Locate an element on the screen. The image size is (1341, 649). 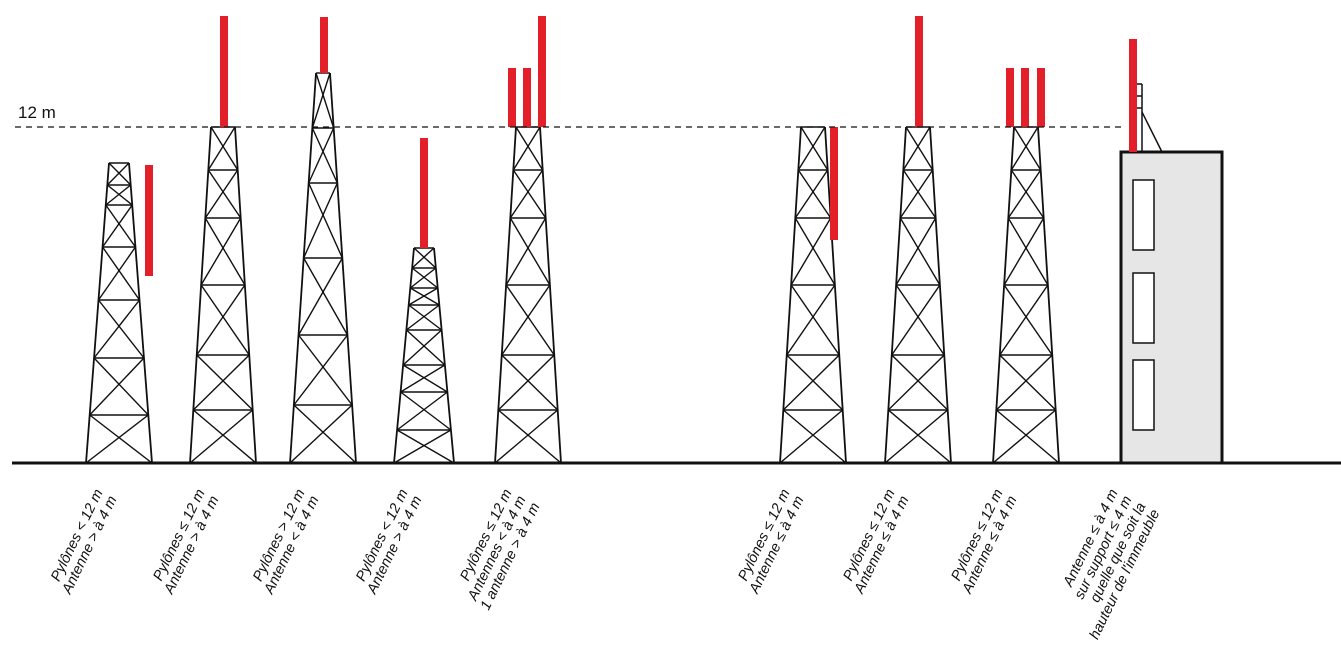
rooftop-support is located at coordinates (1148, 118).